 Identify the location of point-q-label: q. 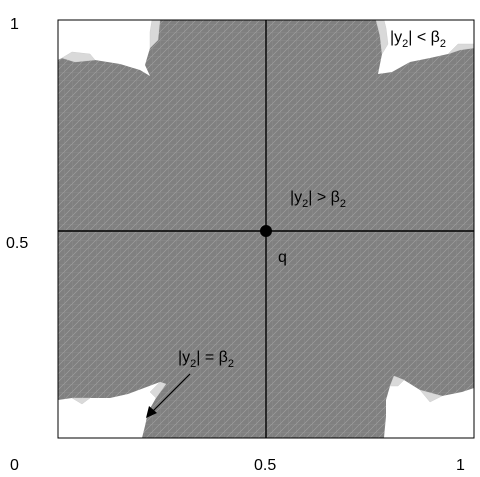
(282, 257).